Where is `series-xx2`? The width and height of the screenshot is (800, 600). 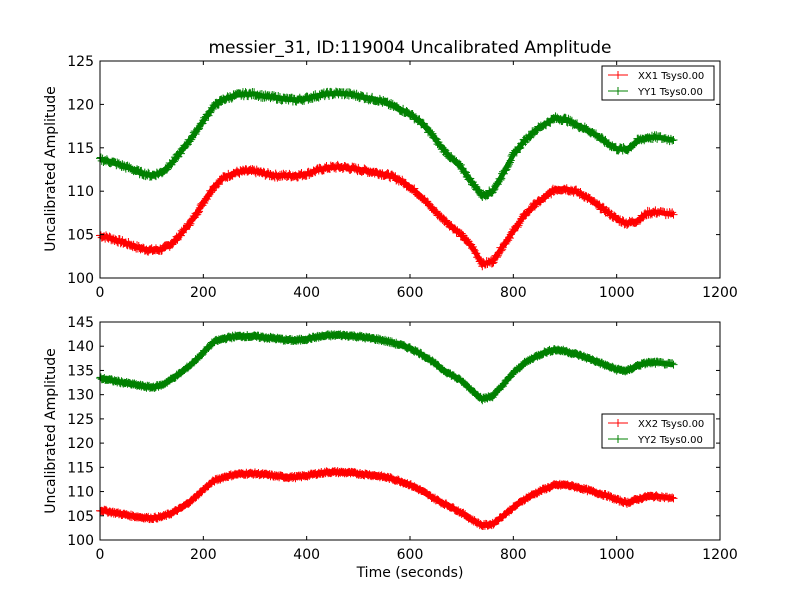 series-xx2 is located at coordinates (387, 499).